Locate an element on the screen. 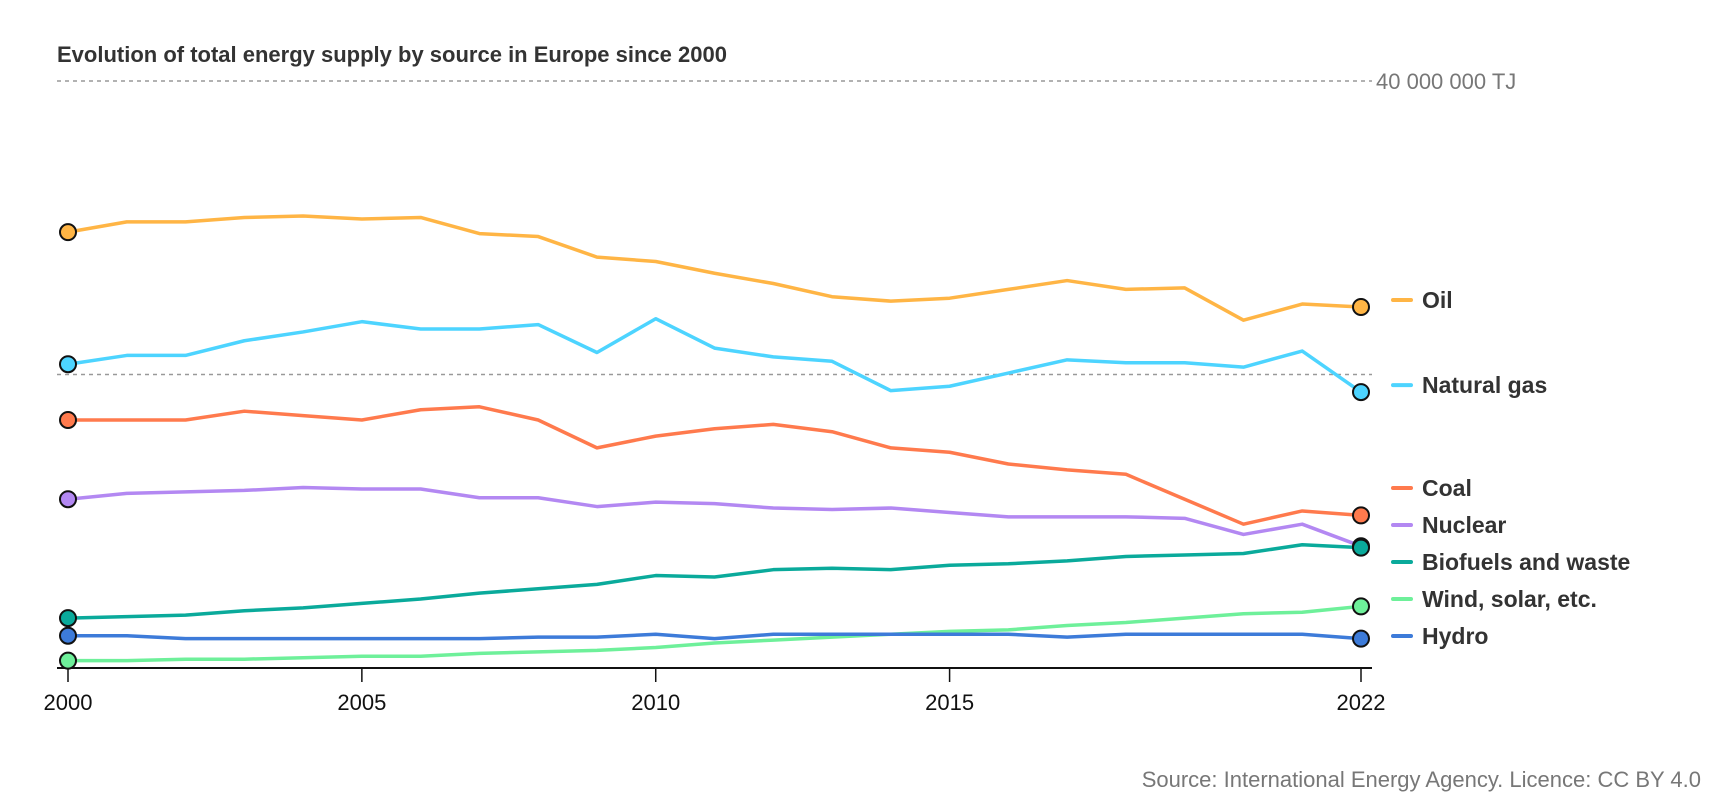 The image size is (1720, 800). x-tick-label: 2015 is located at coordinates (949, 702).